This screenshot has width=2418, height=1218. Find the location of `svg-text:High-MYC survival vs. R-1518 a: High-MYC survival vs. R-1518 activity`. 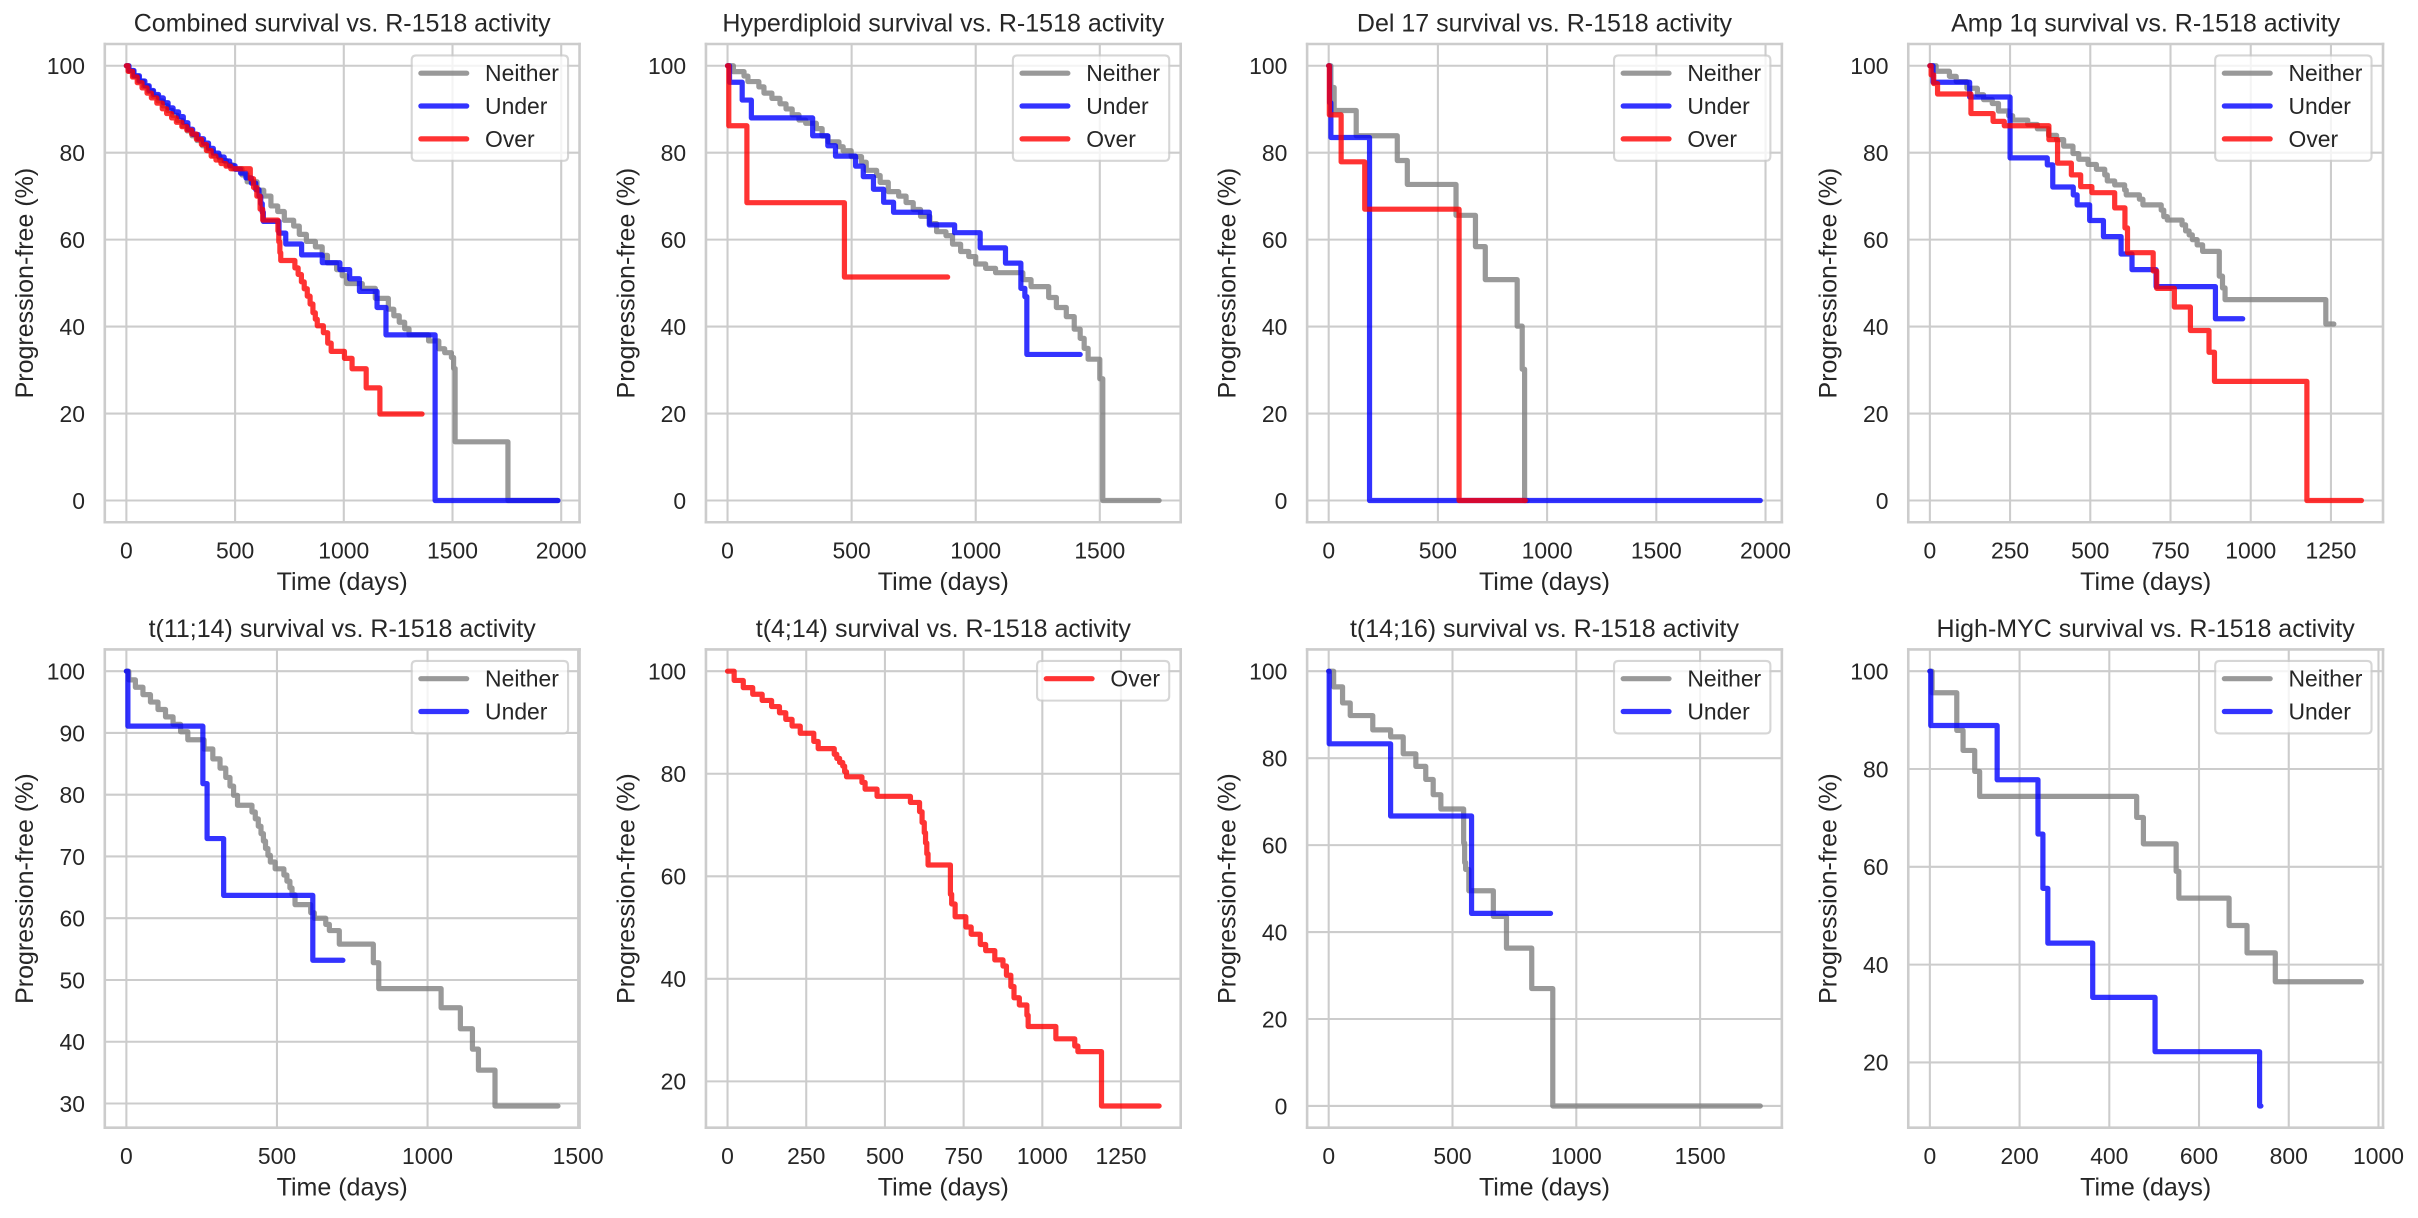

svg-text:High-MYC survival vs. R-1518 a: High-MYC survival vs. R-1518 activity is located at coordinates (2146, 629).